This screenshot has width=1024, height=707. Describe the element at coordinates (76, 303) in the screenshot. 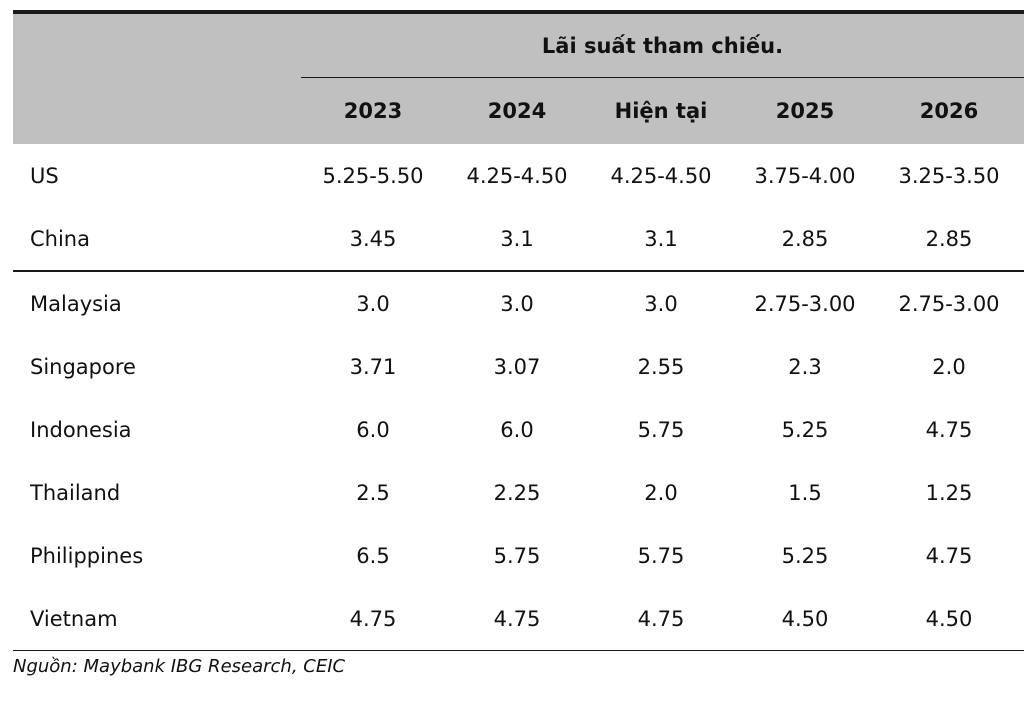

I see `country-name: Malaysia` at that location.